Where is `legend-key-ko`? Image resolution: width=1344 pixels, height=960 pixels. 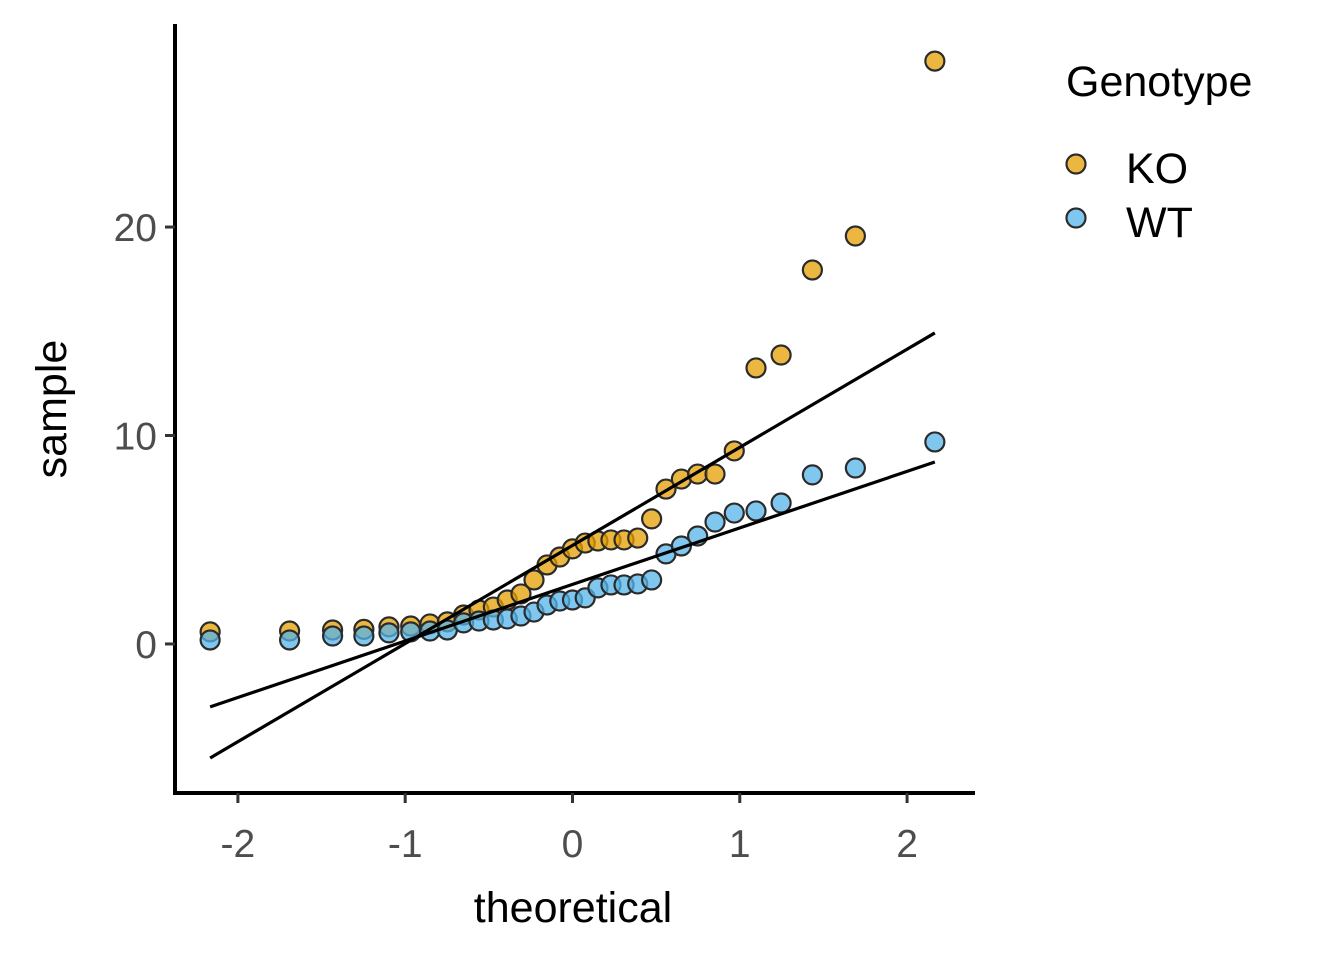 legend-key-ko is located at coordinates (1076, 164).